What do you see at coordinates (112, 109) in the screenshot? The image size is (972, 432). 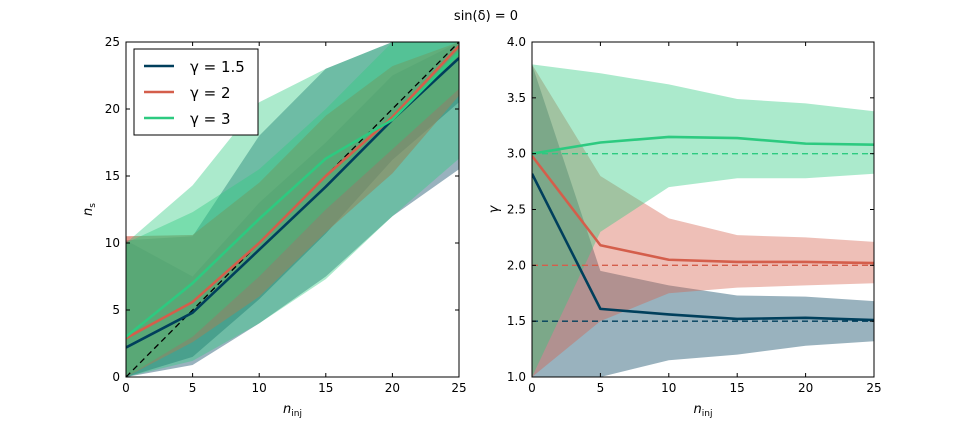 I see `y-tick-label: 20` at bounding box center [112, 109].